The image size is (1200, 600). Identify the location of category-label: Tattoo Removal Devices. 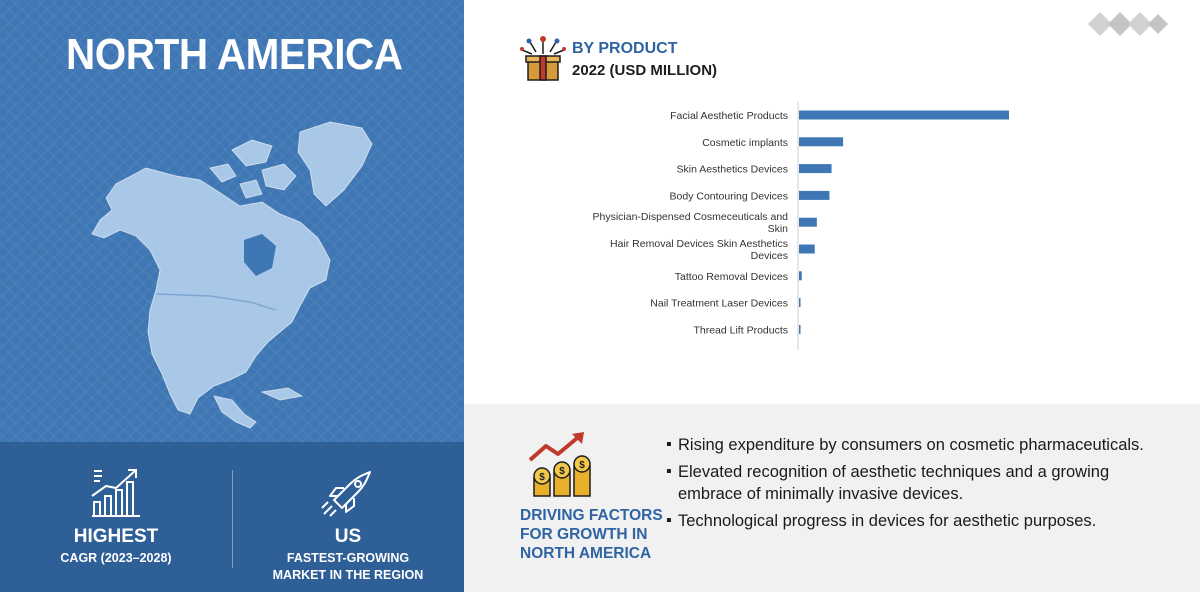
(731, 277).